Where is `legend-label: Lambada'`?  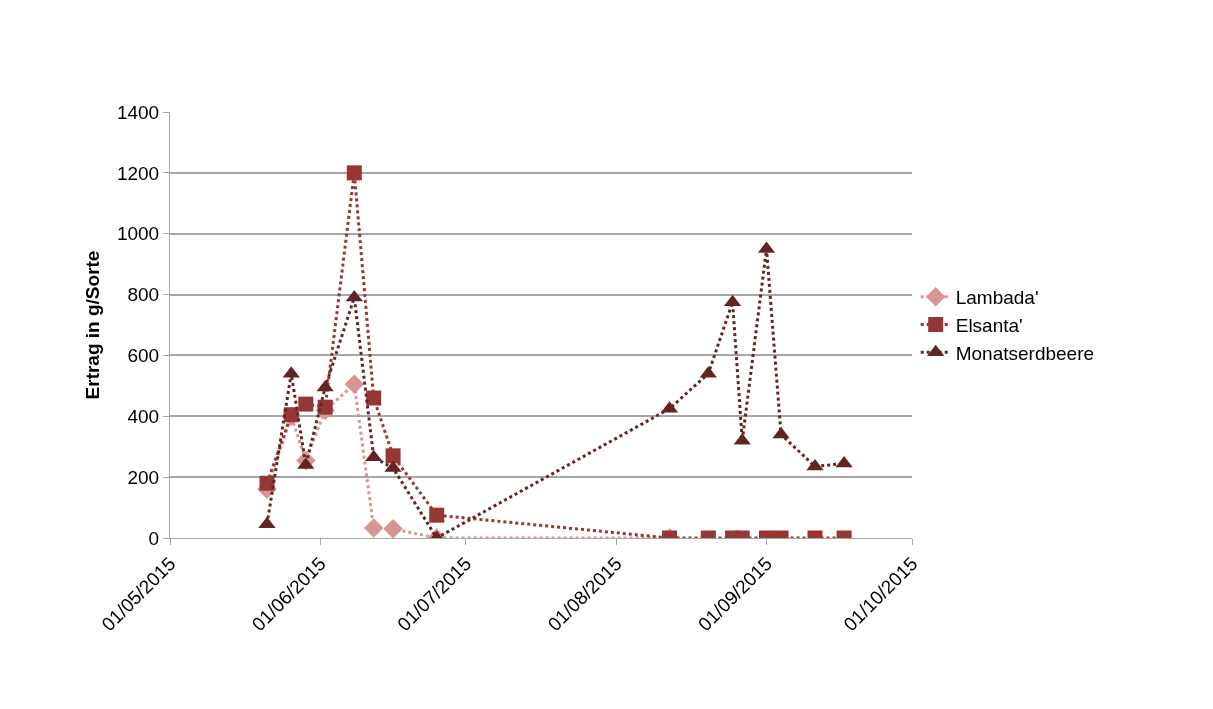 legend-label: Lambada' is located at coordinates (997, 298).